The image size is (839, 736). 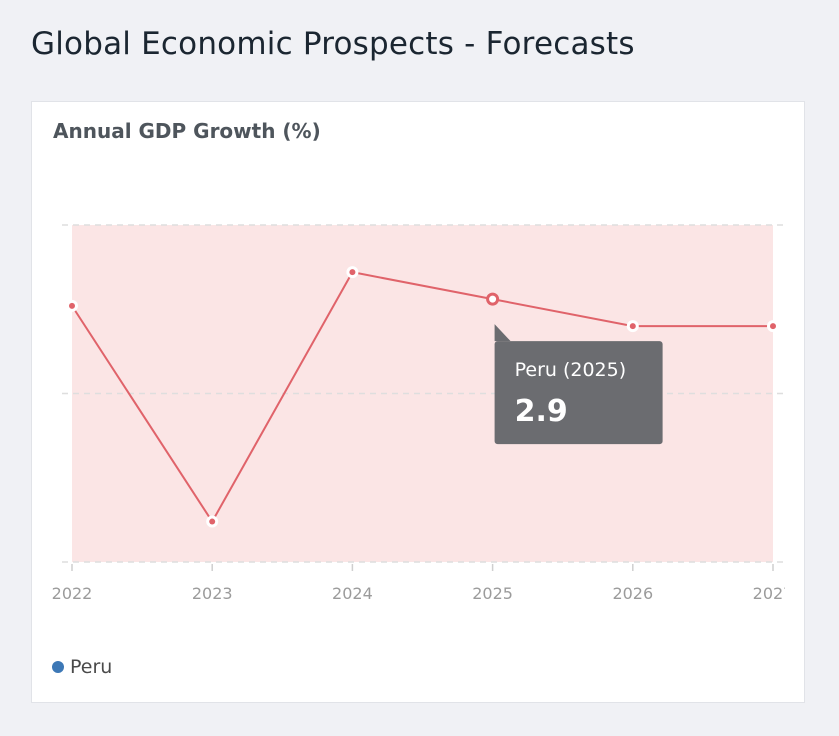 I want to click on tooltip-value: 2.9, so click(x=541, y=411).